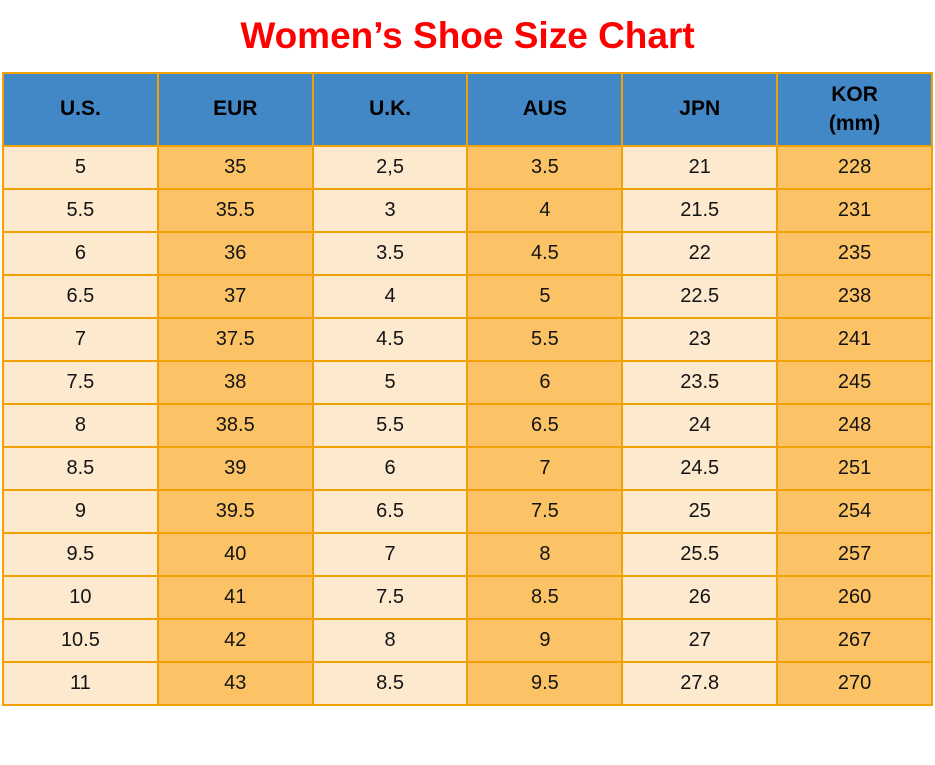 The height and width of the screenshot is (765, 935). Describe the element at coordinates (700, 339) in the screenshot. I see `table-cell: 23` at that location.